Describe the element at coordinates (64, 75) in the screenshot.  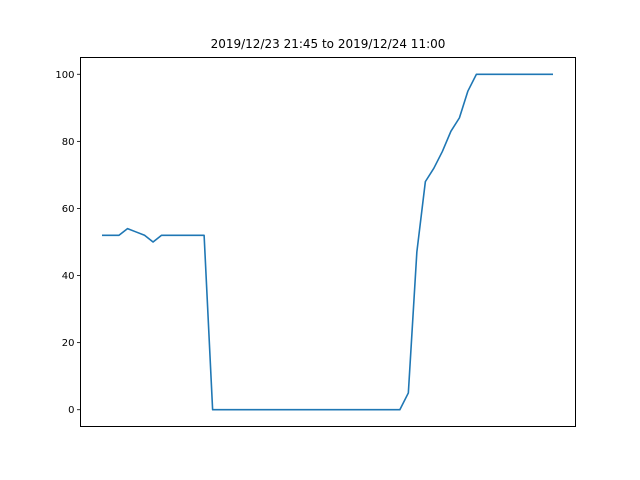
I see `y-tick-label: 100` at that location.